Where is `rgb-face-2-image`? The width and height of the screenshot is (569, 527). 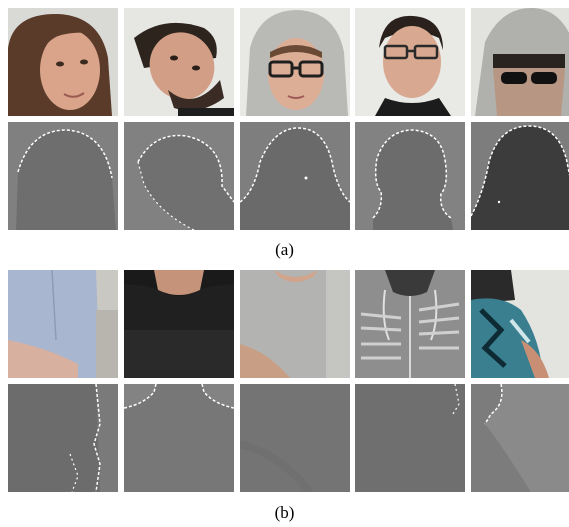 rgb-face-2-image is located at coordinates (178, 62).